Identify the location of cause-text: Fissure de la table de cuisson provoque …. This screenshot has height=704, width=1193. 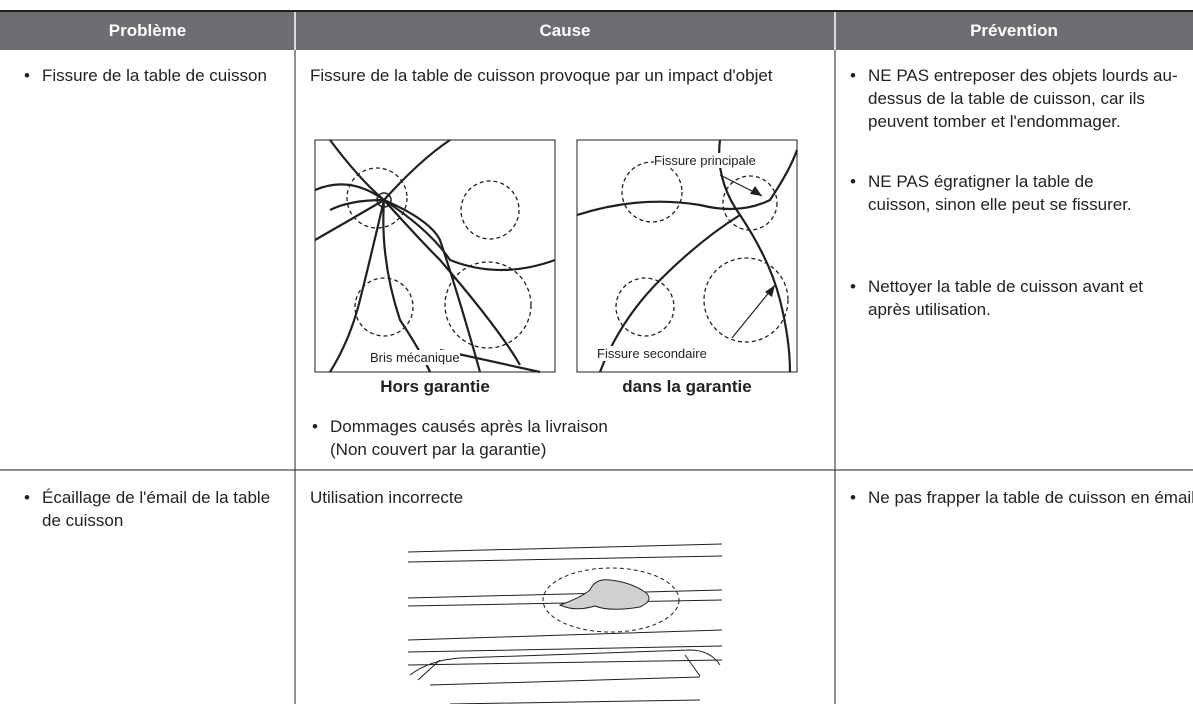
(541, 75).